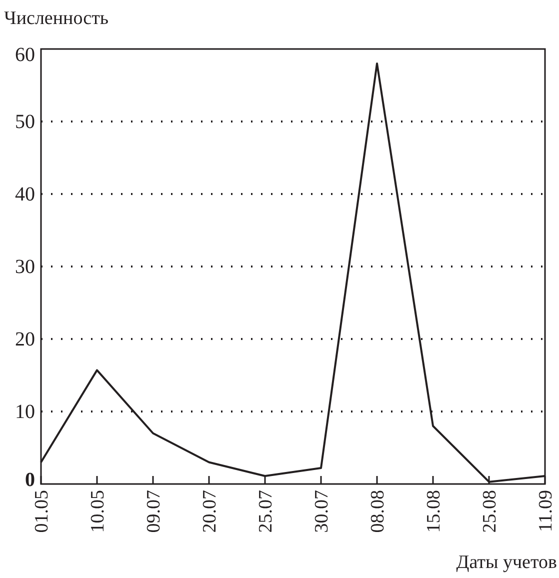 The width and height of the screenshot is (559, 578). I want to click on y-tick-label: 10, so click(25, 411).